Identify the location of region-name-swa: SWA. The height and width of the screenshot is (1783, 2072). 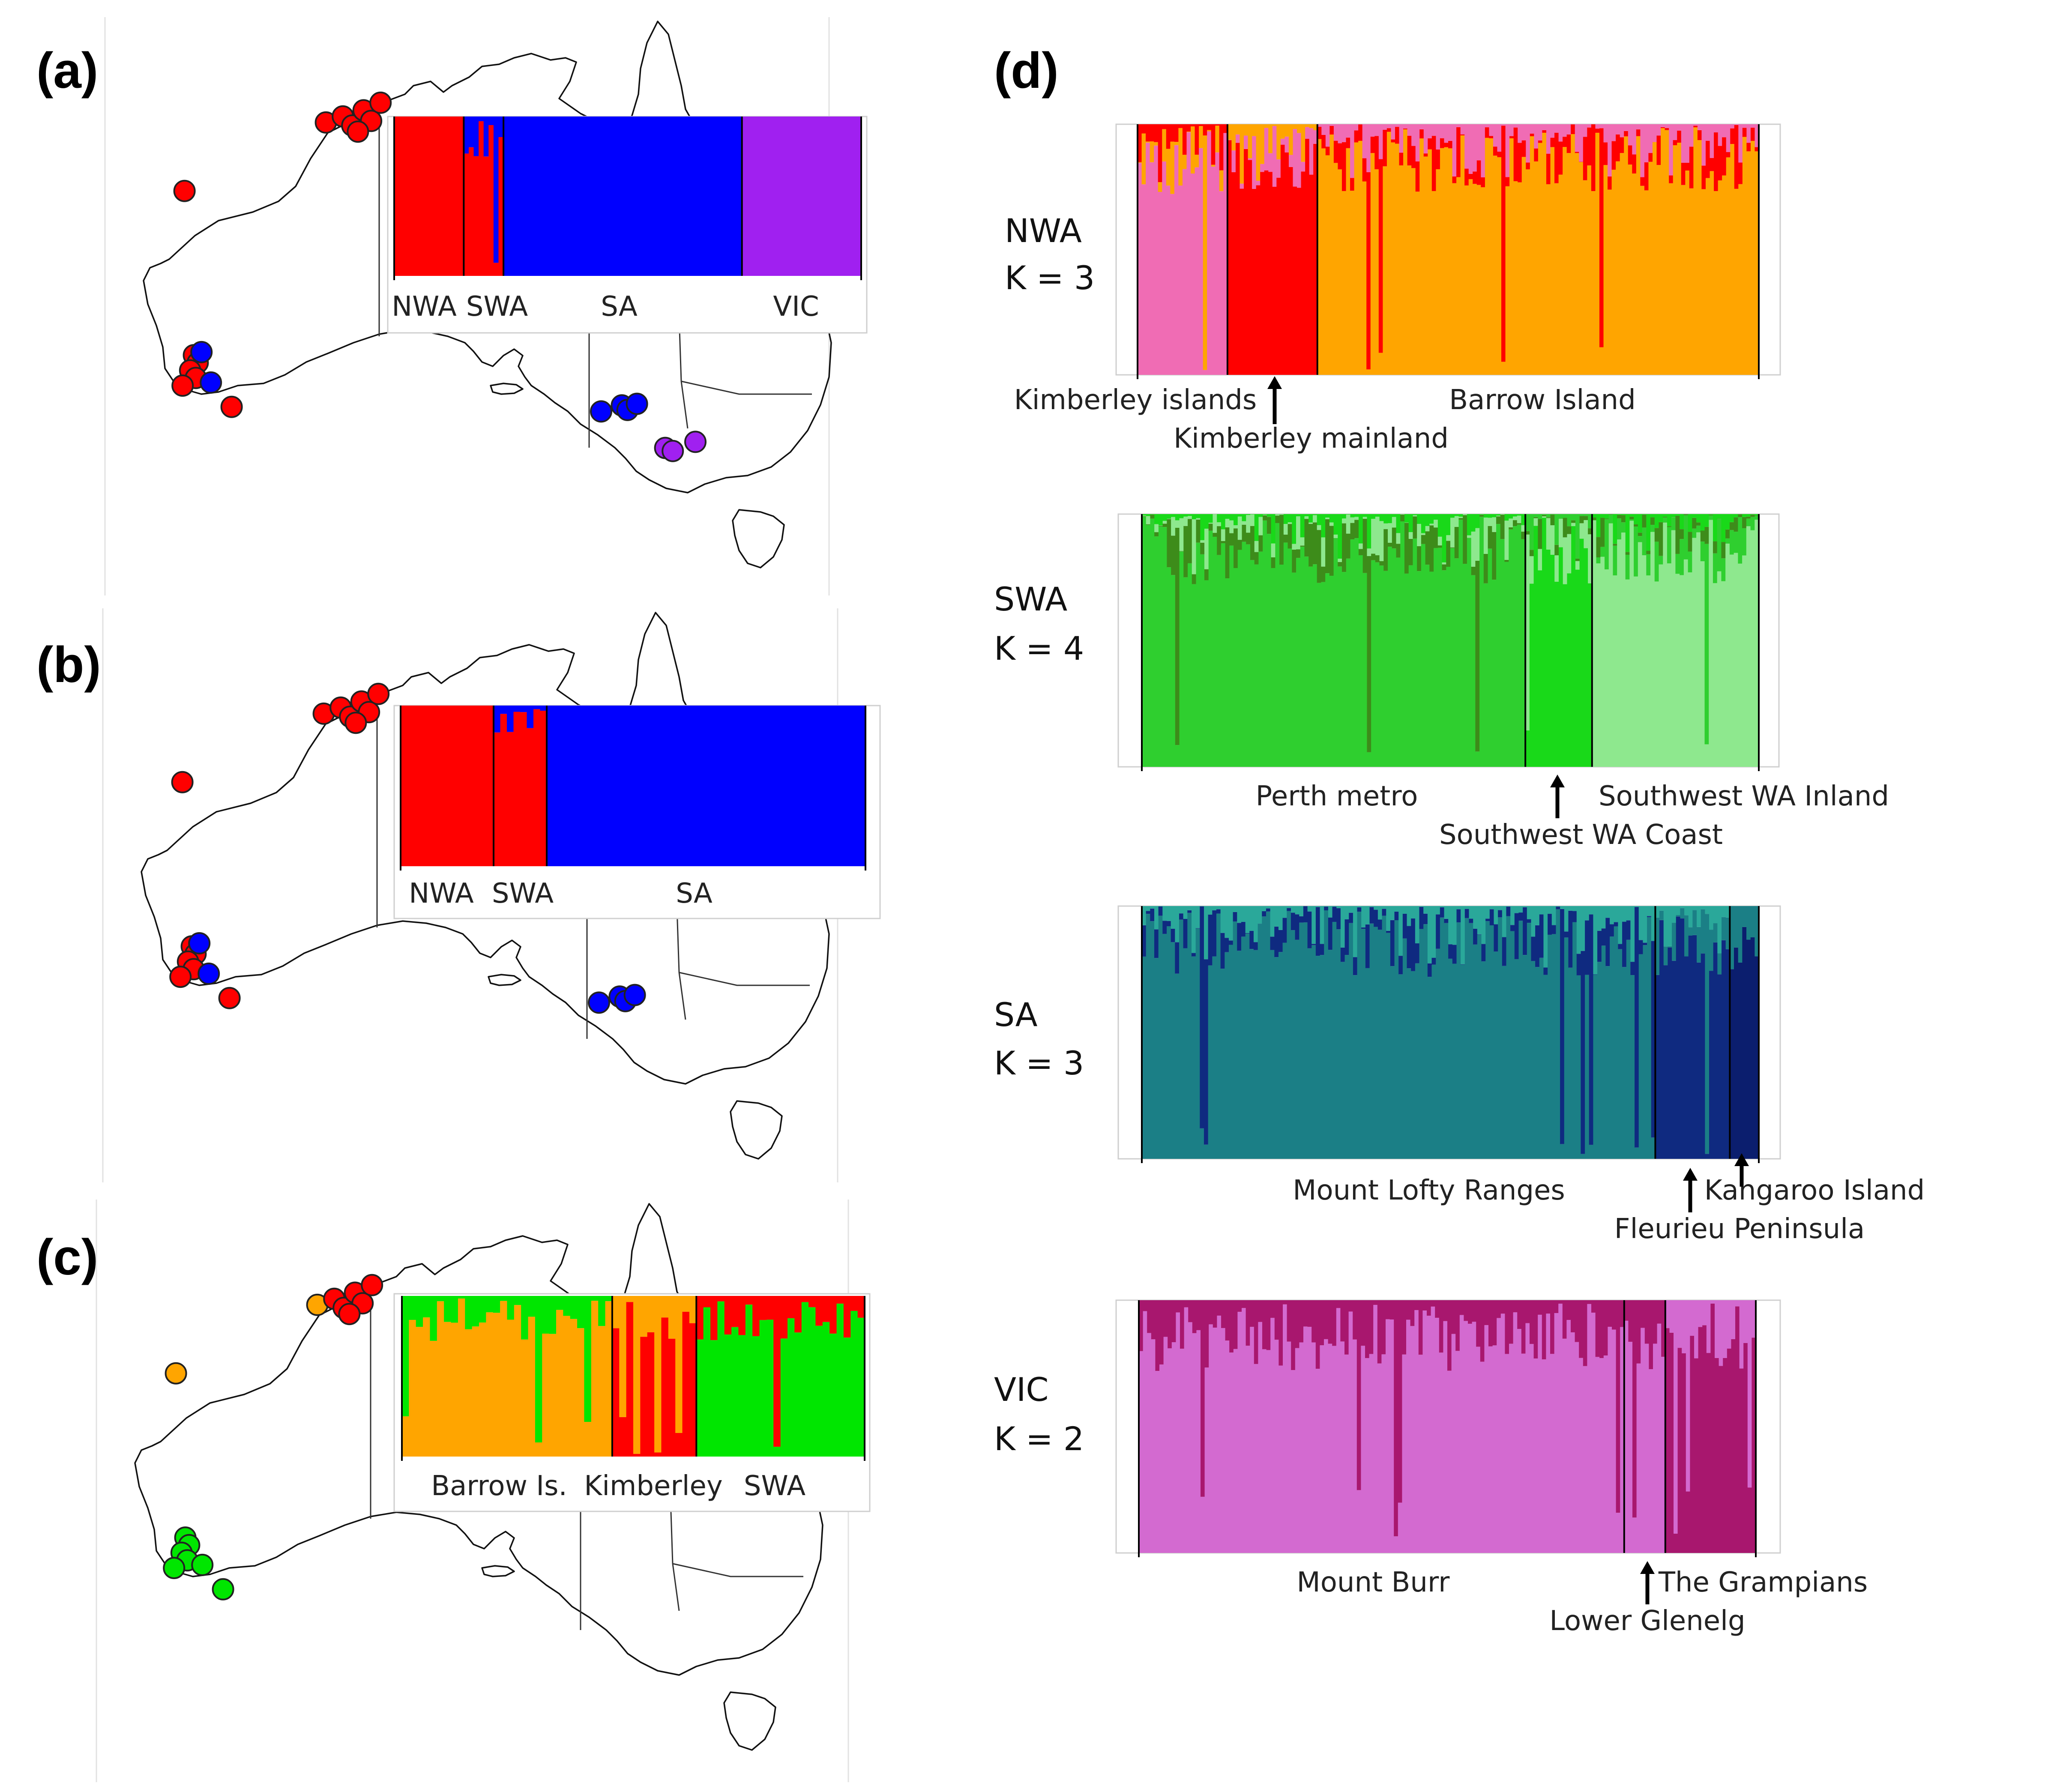
(1030, 599).